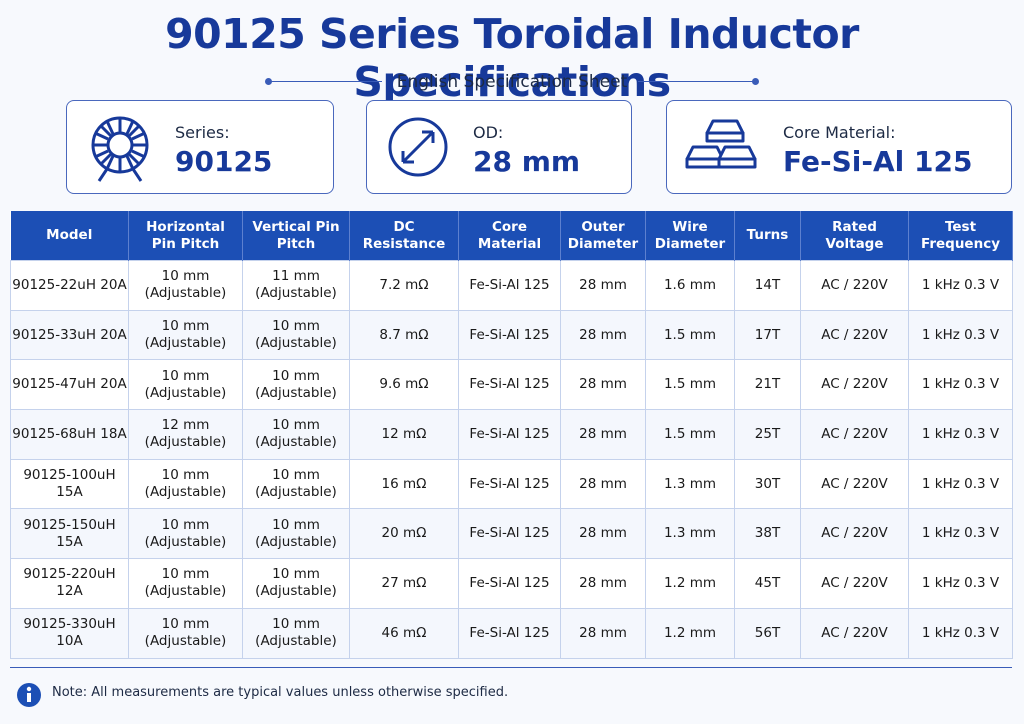  What do you see at coordinates (404, 335) in the screenshot?
I see `table-cell: 8.7 mΩ` at bounding box center [404, 335].